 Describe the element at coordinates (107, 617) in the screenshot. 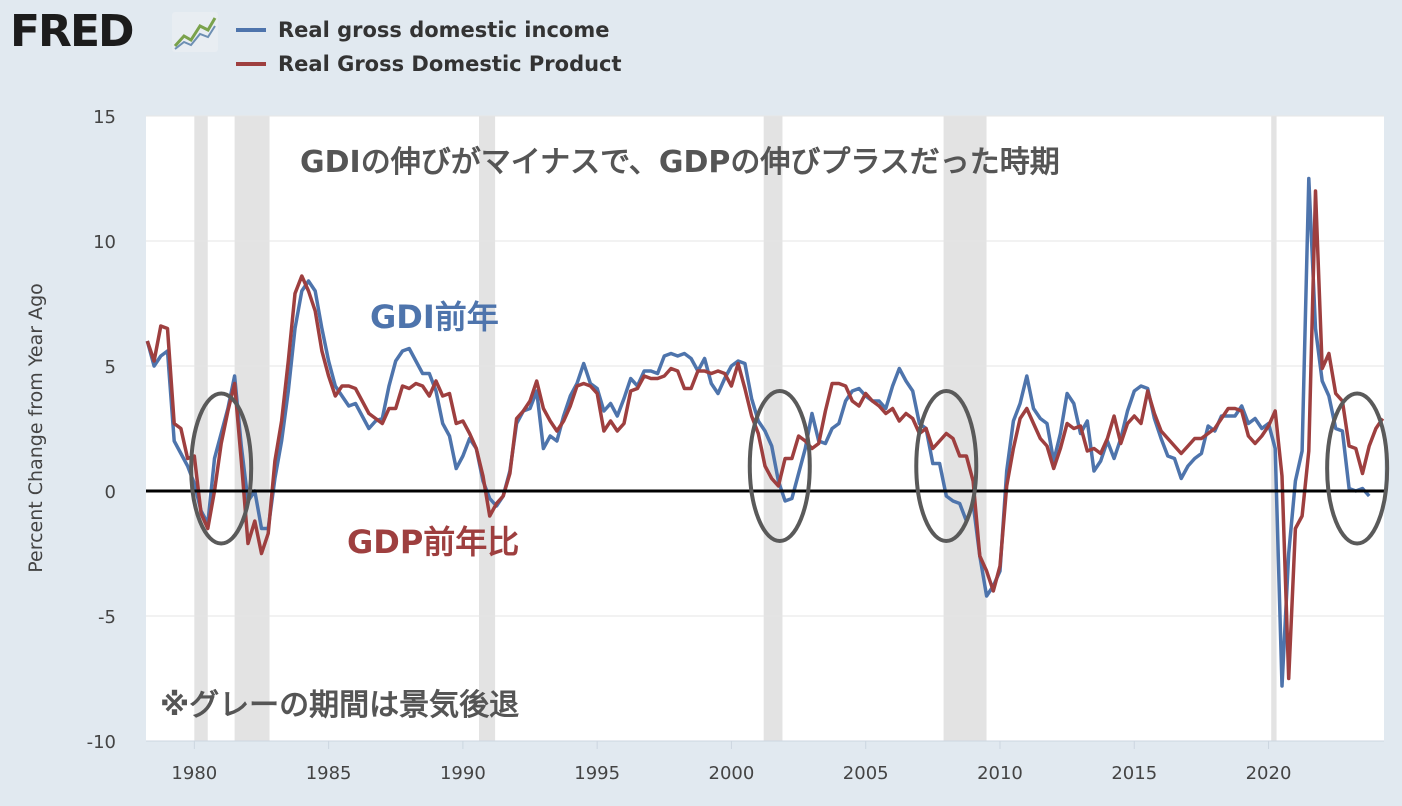

I see `y-tick-label: -5` at that location.